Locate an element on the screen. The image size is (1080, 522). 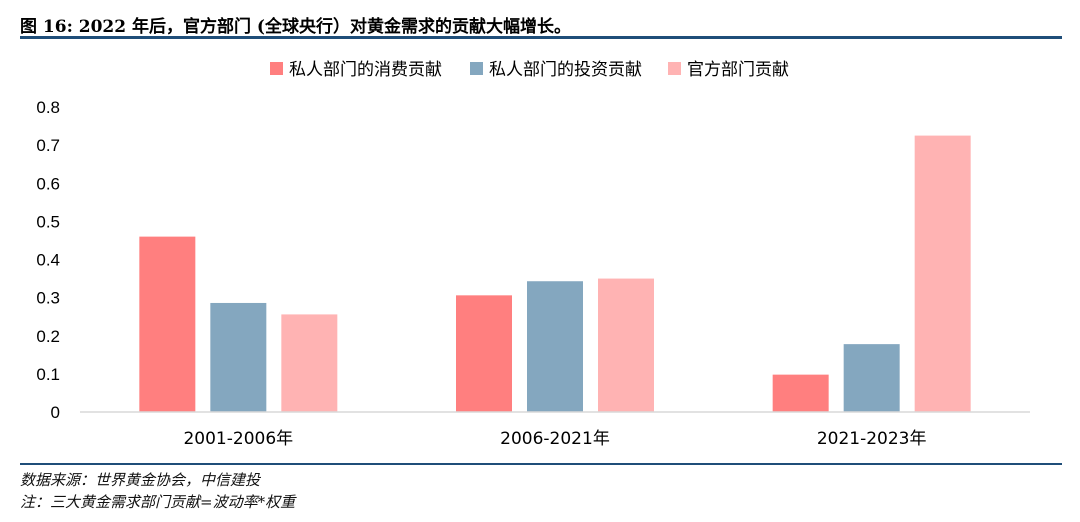
y-tick-label: 0.6 is located at coordinates (48, 183).